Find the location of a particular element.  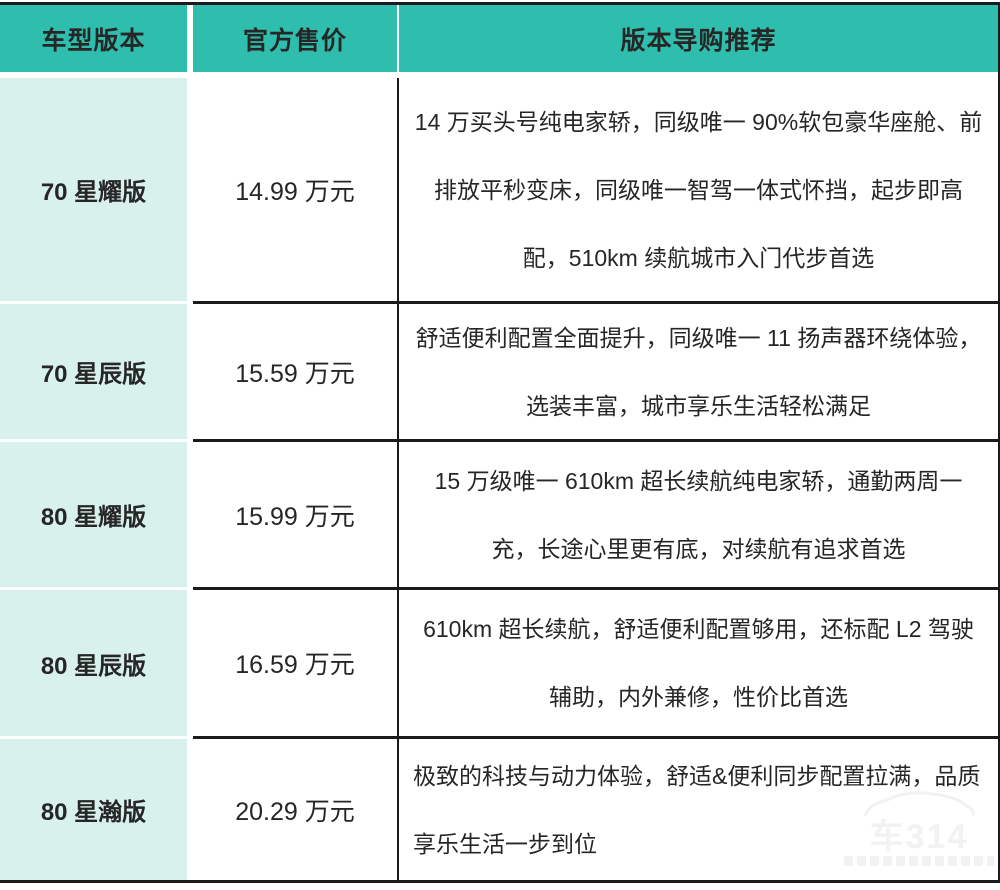

price-cell-row1: 14.99 万元 is located at coordinates (295, 189).